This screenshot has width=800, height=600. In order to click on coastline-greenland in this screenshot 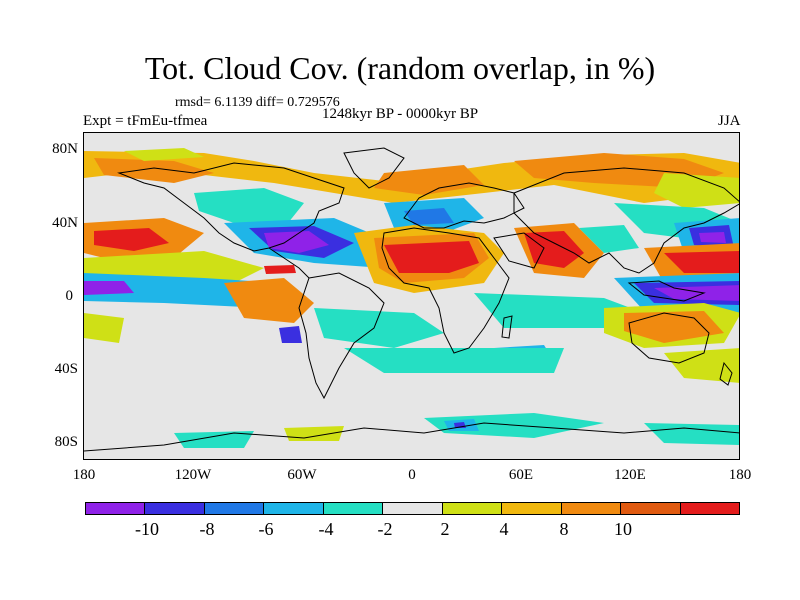, I will do `click(374, 168)`.